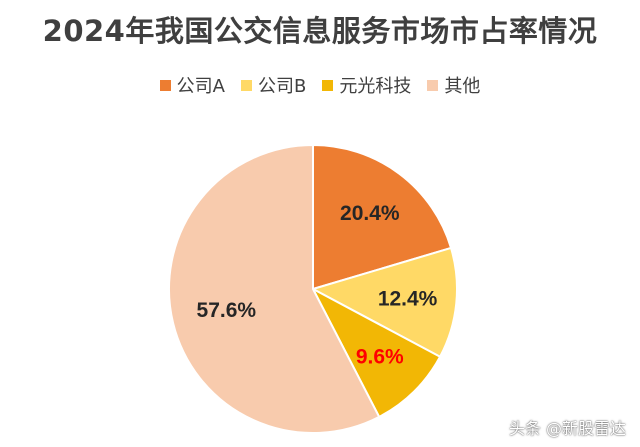 The image size is (640, 447). I want to click on legend-label: 公司A, so click(200, 86).